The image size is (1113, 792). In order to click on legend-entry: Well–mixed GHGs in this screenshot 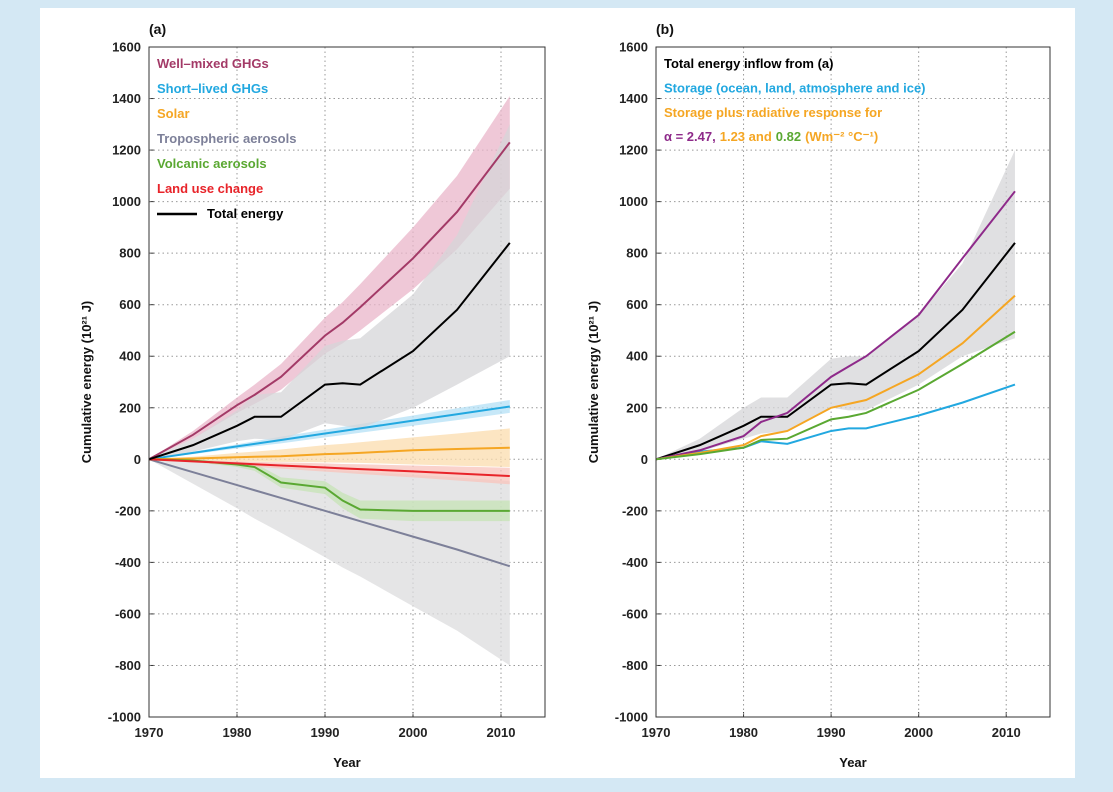, I will do `click(213, 63)`.